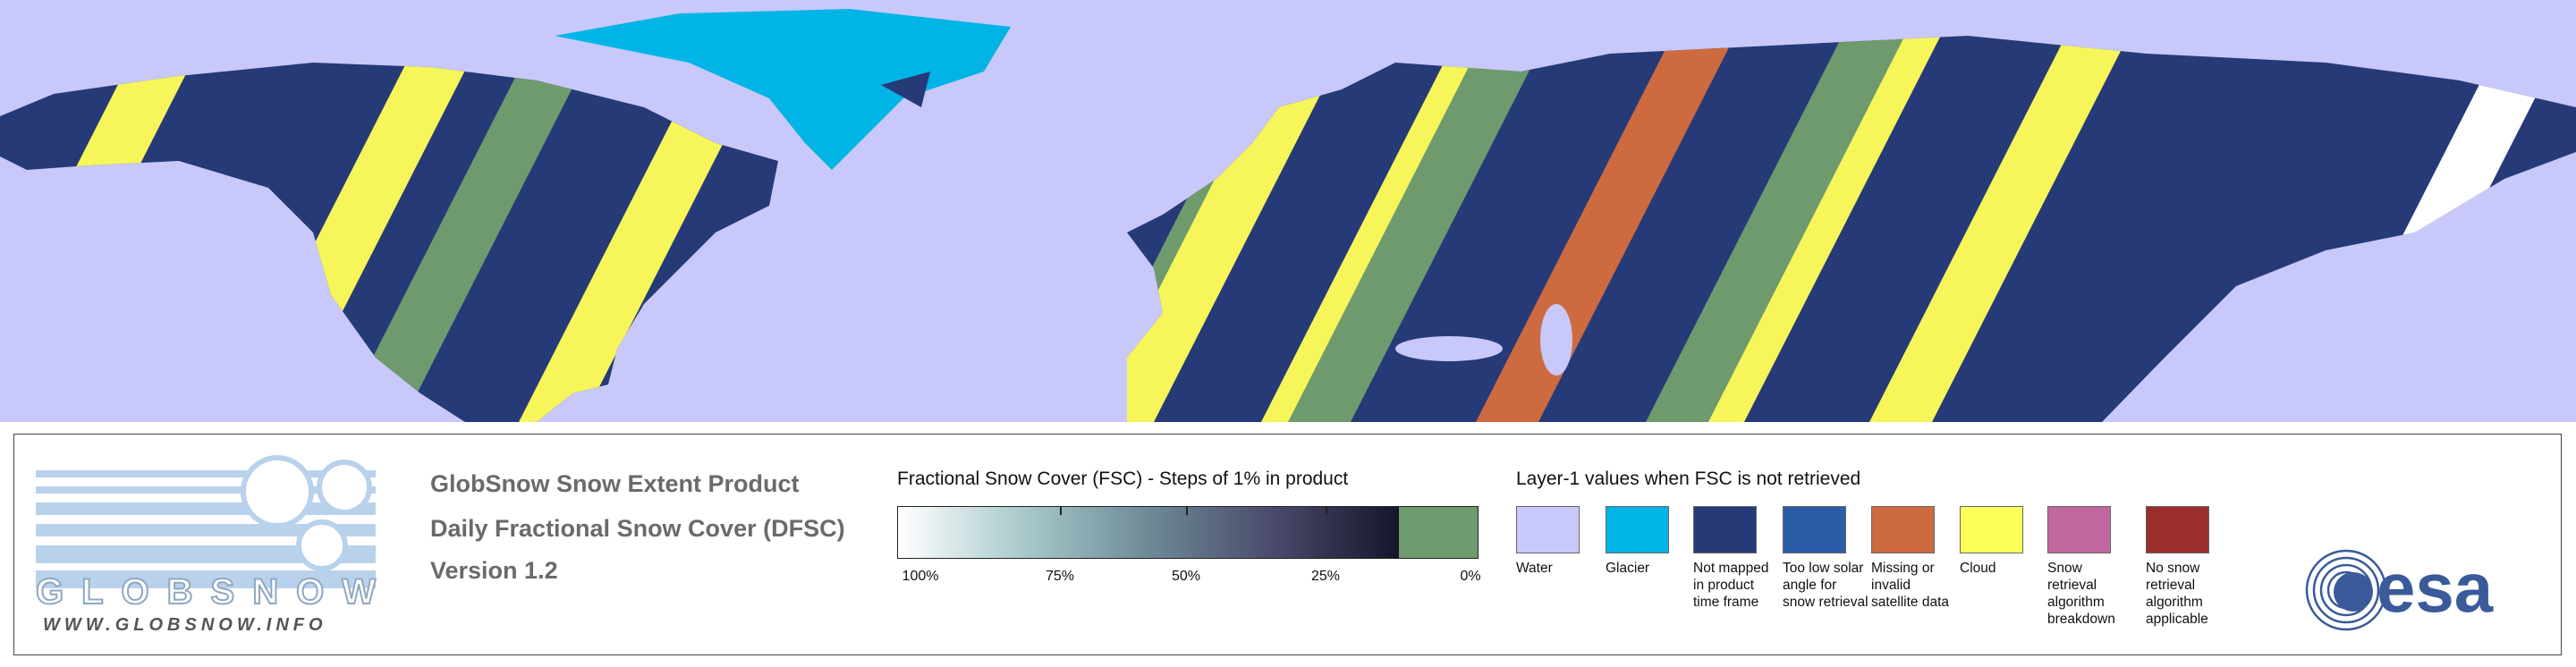 This screenshot has width=2576, height=667. I want to click on esa-logo: esa, so click(2399, 590).